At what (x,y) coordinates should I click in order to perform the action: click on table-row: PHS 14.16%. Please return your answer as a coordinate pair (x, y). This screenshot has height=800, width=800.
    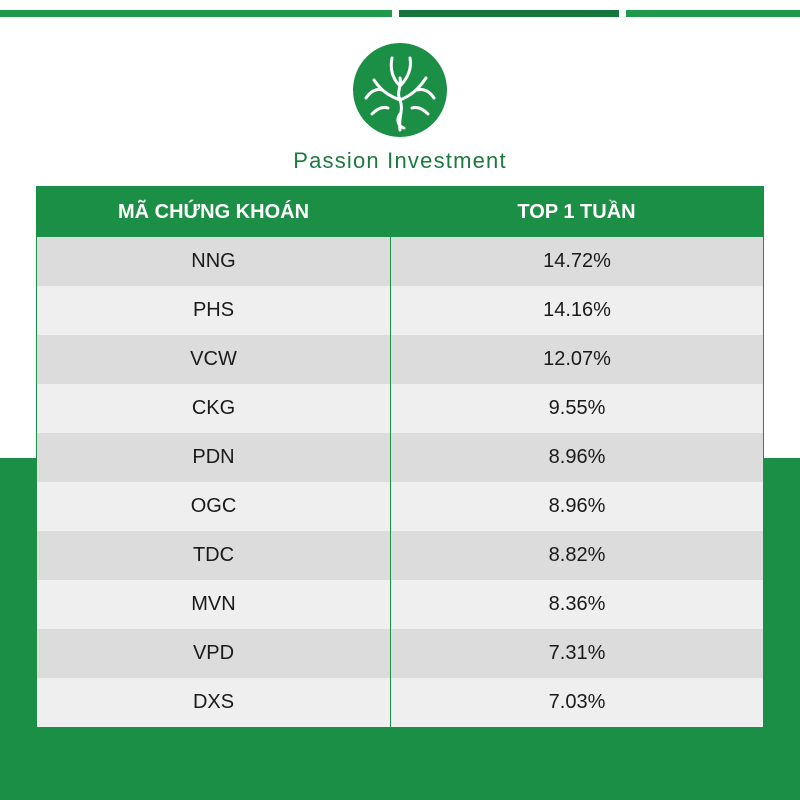
    Looking at the image, I should click on (400, 310).